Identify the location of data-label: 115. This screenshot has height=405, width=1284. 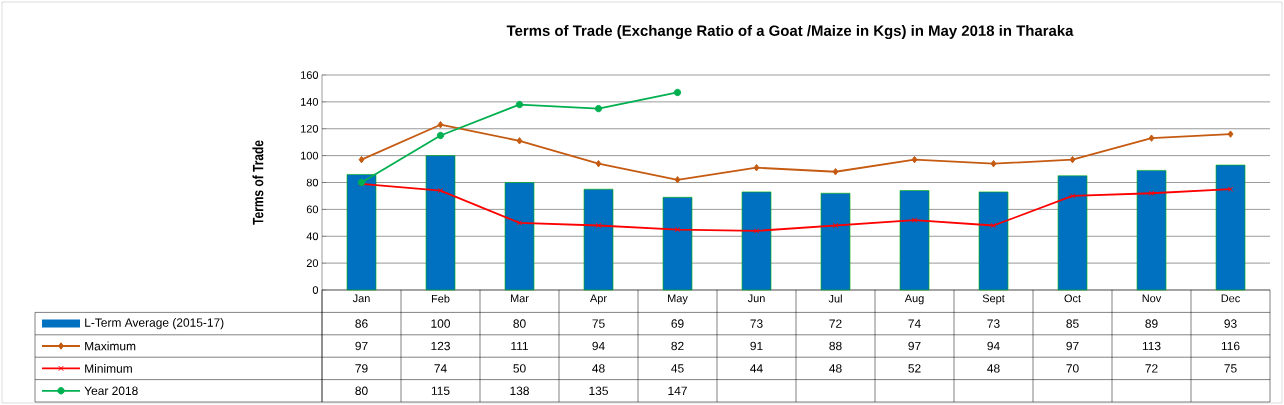
(440, 390).